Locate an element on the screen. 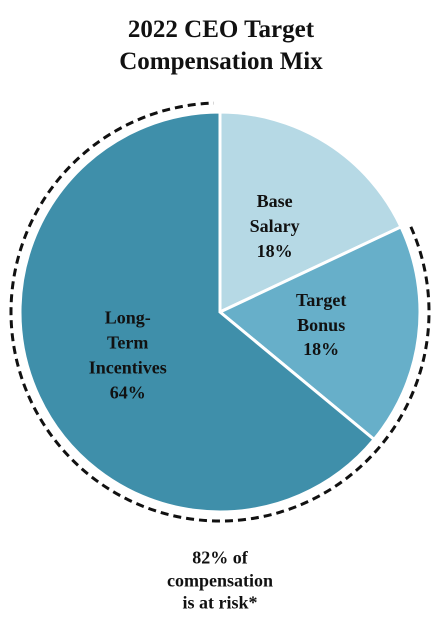 Image resolution: width=442 pixels, height=621 pixels. slice-label: Long- Term Incentives 64% is located at coordinates (128, 355).